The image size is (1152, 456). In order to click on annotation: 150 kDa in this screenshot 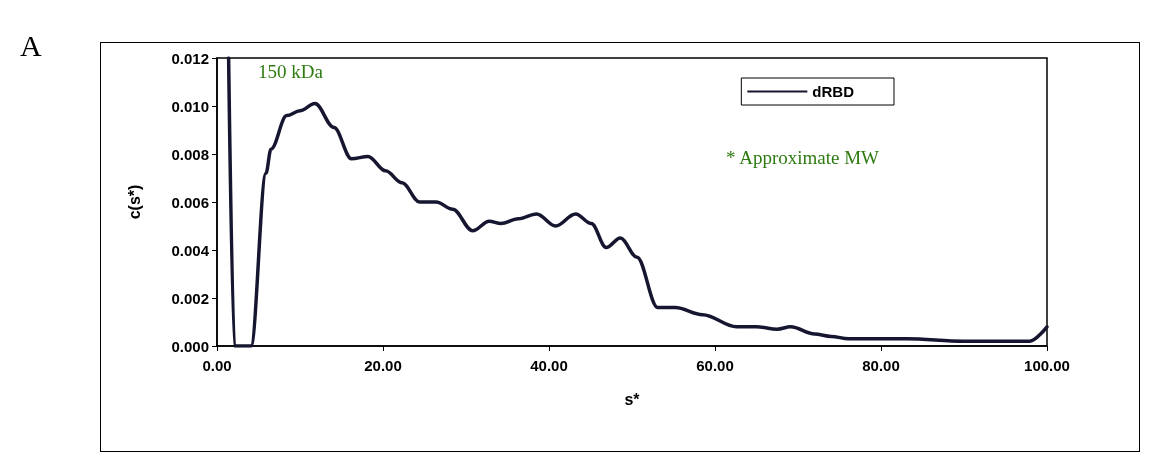, I will do `click(291, 71)`.